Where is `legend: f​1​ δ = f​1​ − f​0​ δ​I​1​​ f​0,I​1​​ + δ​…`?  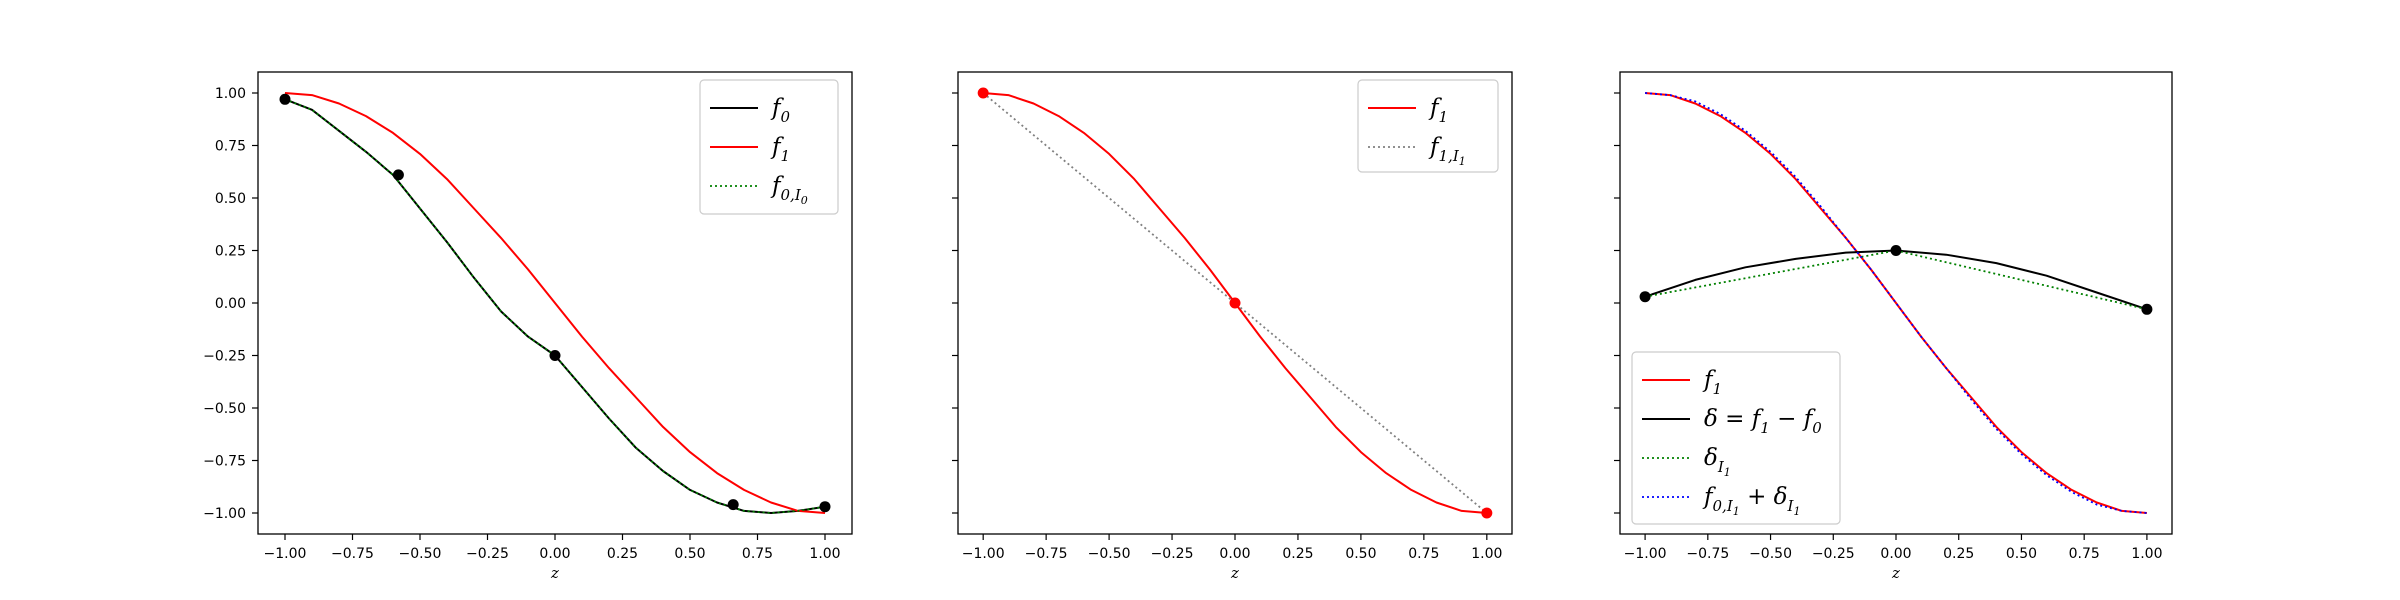 legend: f​1​ δ = f​1​ − f​0​ δ​I​1​​ f​0,I​1​​ + δ​… is located at coordinates (1736, 438).